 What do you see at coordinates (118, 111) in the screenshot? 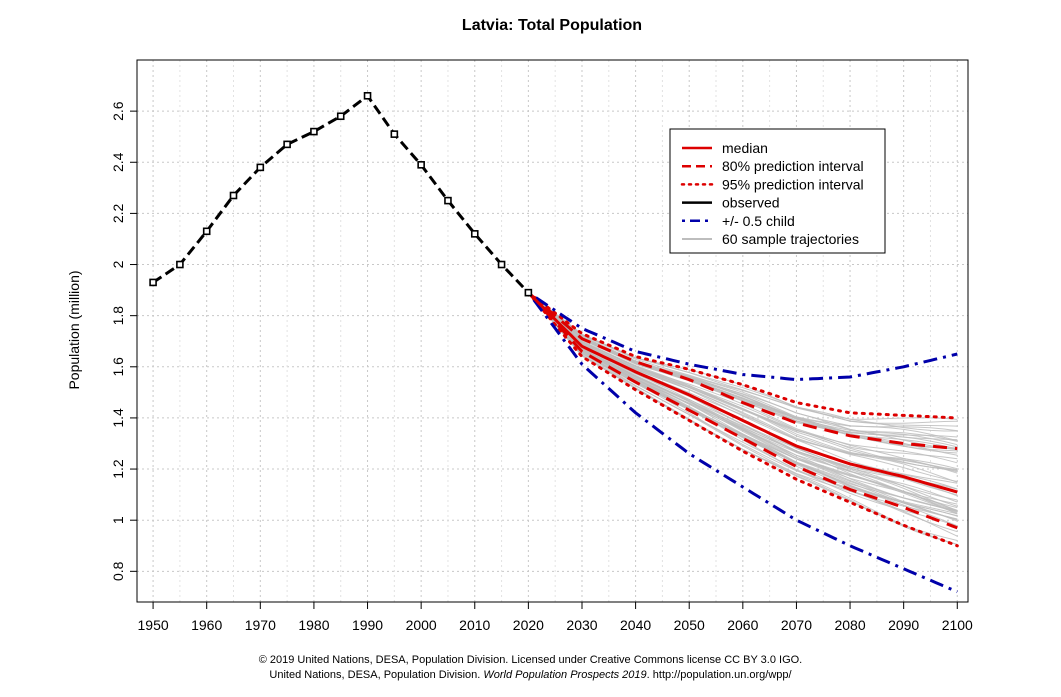
I see `y-tick-label: 2.6` at bounding box center [118, 111].